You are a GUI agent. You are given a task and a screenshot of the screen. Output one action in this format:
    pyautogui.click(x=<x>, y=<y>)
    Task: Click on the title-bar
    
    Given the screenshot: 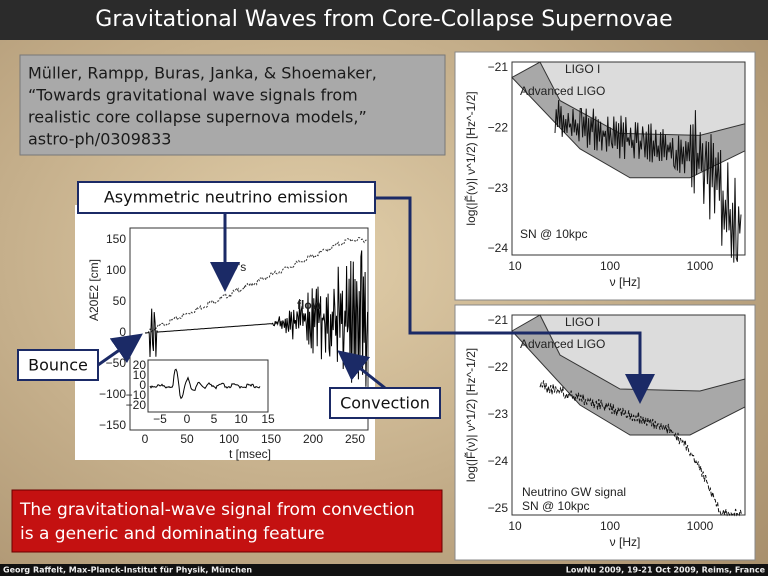 What is the action you would take?
    pyautogui.click(x=384, y=20)
    